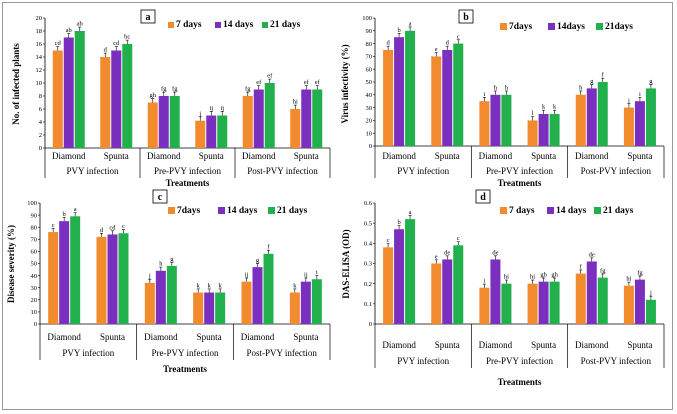 Image resolution: width=677 pixels, height=414 pixels. What do you see at coordinates (345, 83) in the screenshot?
I see `panel-b-y-axis-label: Virus infectivity (%)` at bounding box center [345, 83].